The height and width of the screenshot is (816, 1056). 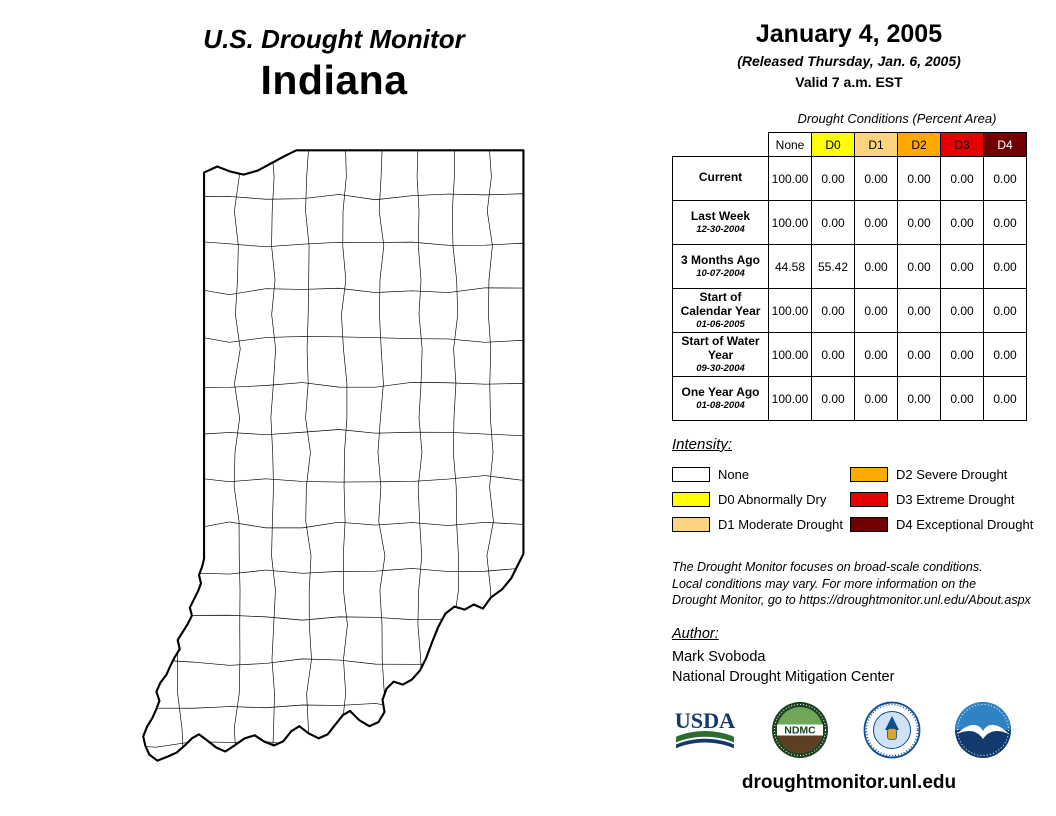 I want to click on table-header-row: None D0 D1 D2 D3 D4, so click(x=850, y=144).